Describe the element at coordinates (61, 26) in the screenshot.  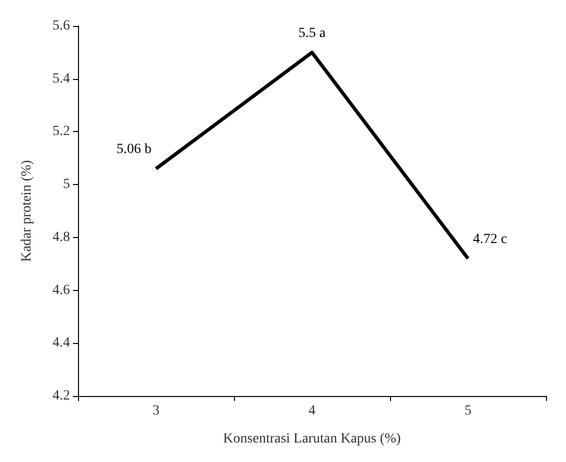
I see `y-tick-label: 5.6` at that location.